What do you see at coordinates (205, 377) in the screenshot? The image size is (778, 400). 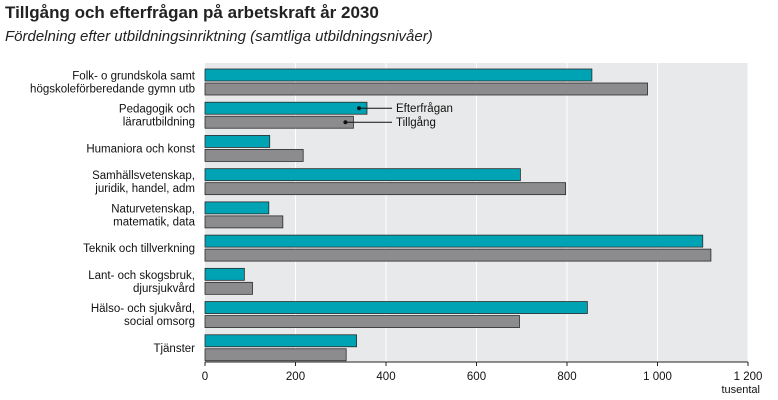 I see `x-tick-label: 0` at bounding box center [205, 377].